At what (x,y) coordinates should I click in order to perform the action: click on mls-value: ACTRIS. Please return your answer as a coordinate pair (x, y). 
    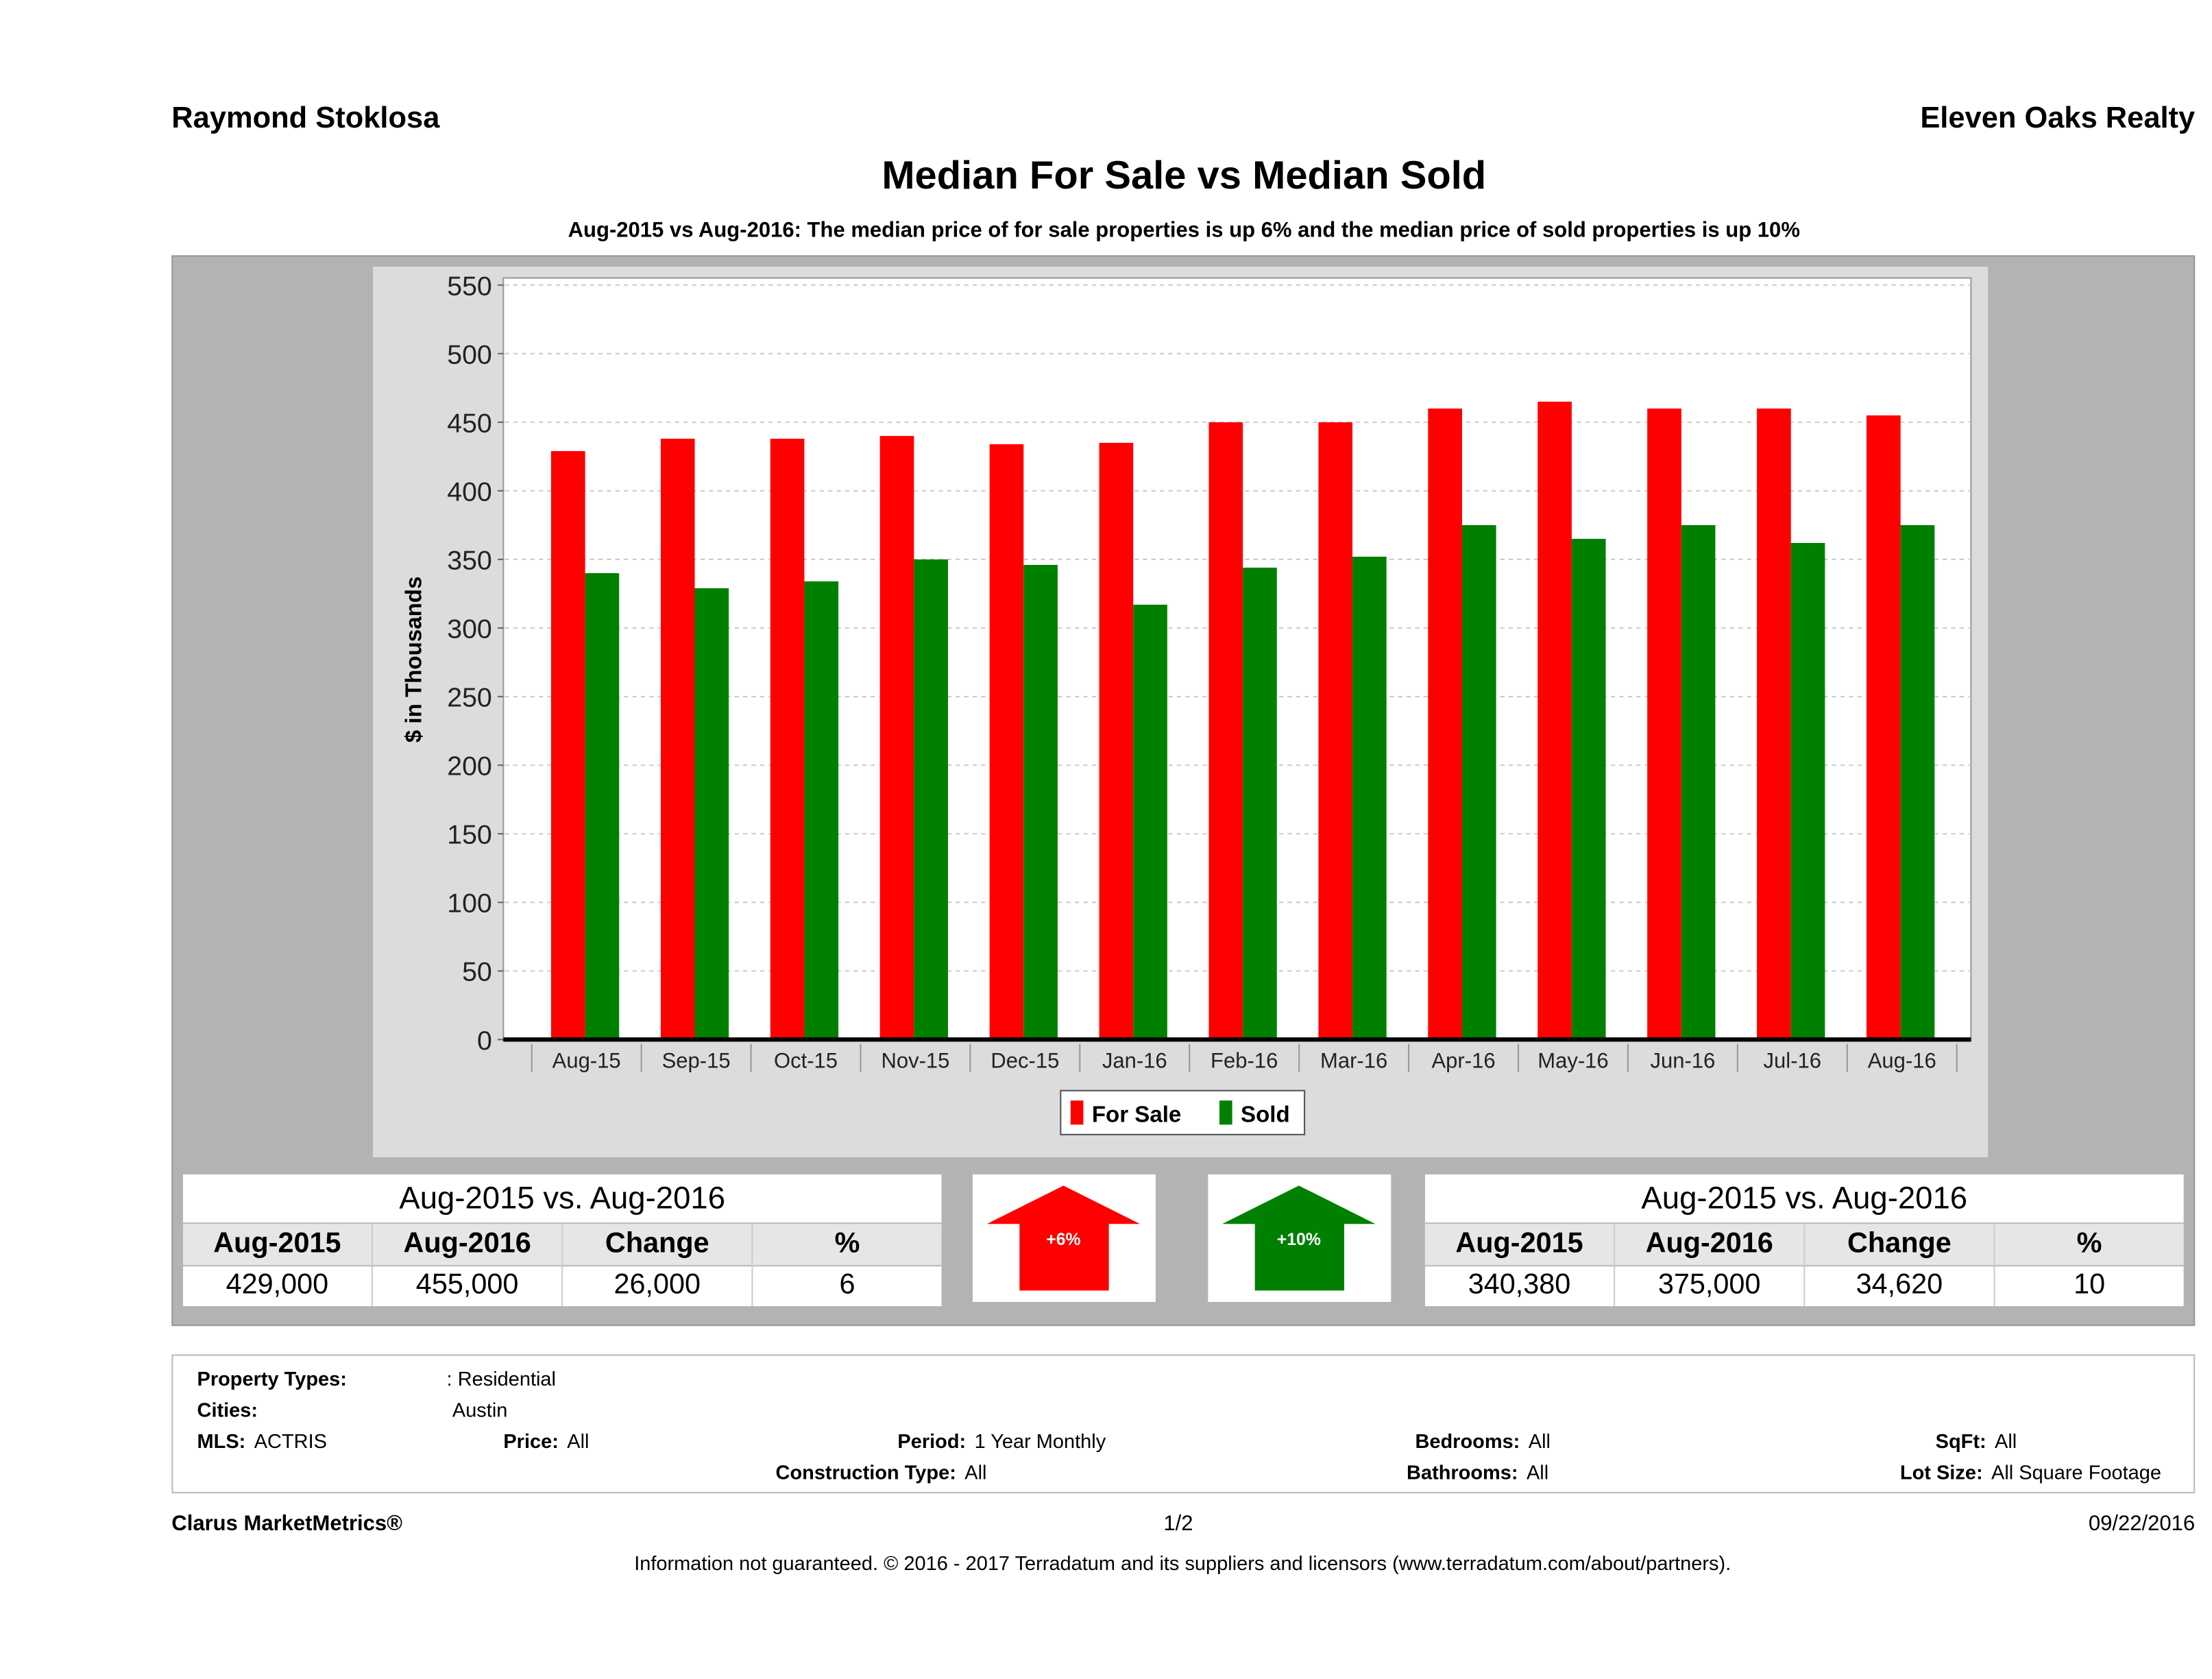
    Looking at the image, I should click on (291, 1441).